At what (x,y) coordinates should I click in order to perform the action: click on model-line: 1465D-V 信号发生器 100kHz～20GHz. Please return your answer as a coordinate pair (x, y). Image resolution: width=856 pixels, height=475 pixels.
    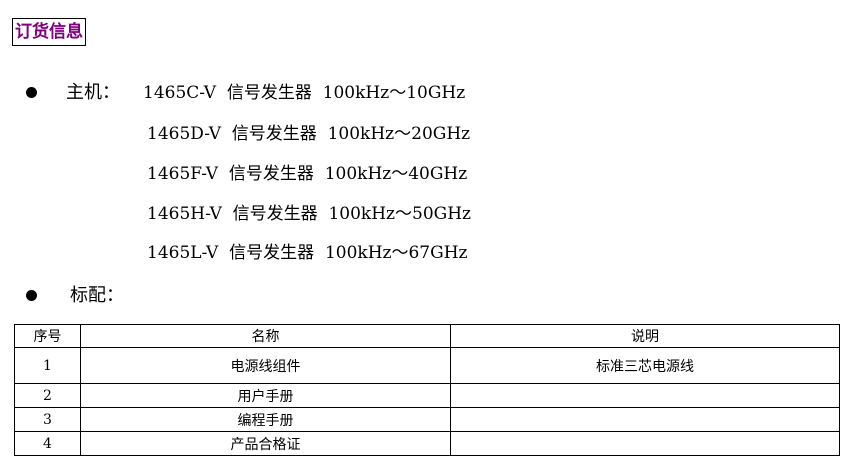
    Looking at the image, I should click on (309, 134).